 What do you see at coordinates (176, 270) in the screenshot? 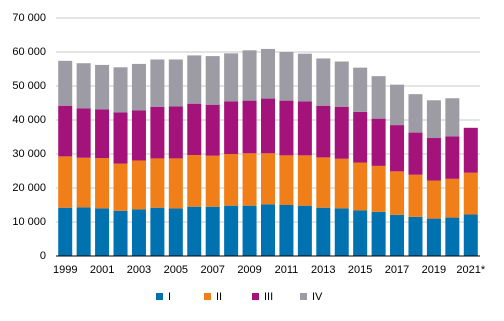
I see `x-tick-label: 2005` at bounding box center [176, 270].